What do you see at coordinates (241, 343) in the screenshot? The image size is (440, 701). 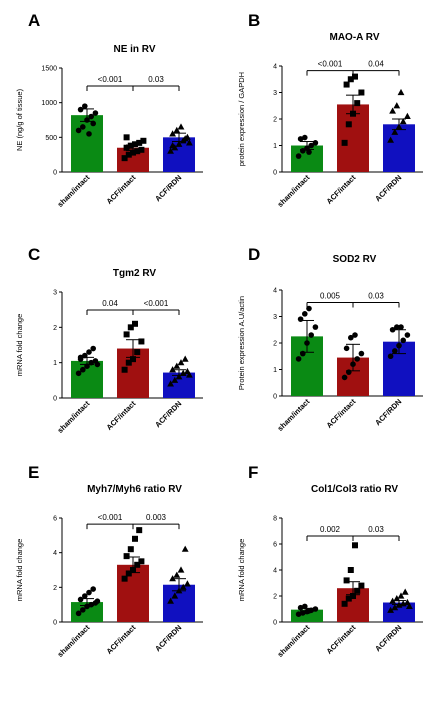 I see `y-axis-label: Protein expression A.U/actin` at bounding box center [241, 343].